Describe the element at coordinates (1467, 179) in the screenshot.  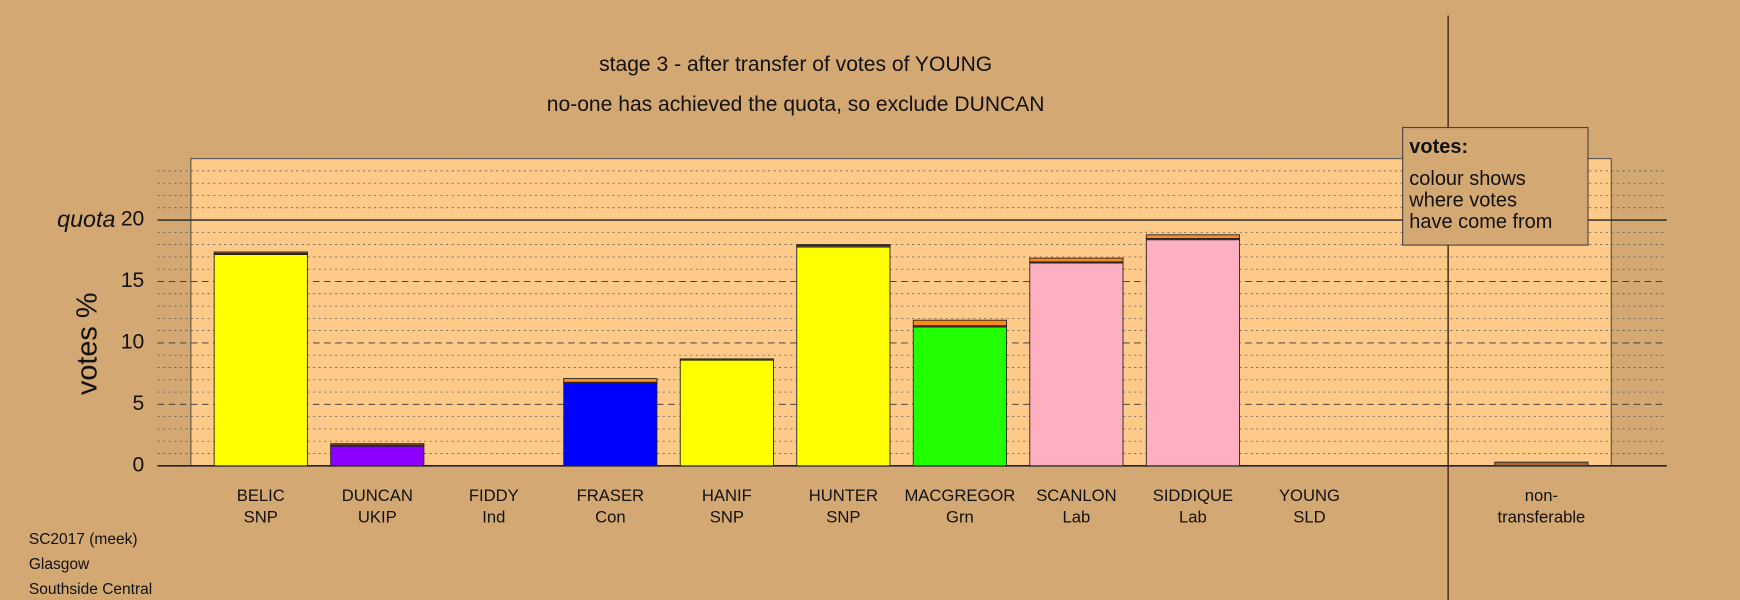
I see `legend-text: colour shows` at that location.